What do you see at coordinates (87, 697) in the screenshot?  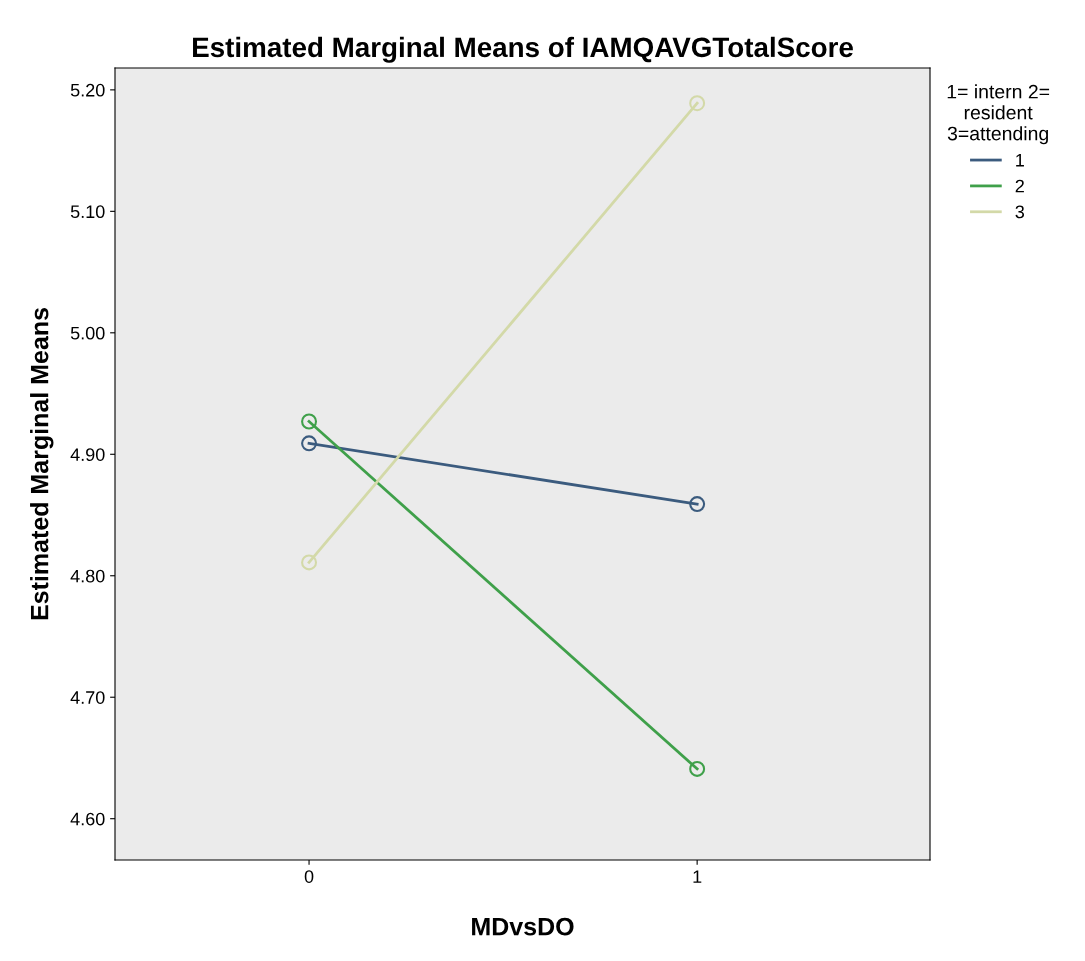 I see `y-tick-label: 4.70` at bounding box center [87, 697].